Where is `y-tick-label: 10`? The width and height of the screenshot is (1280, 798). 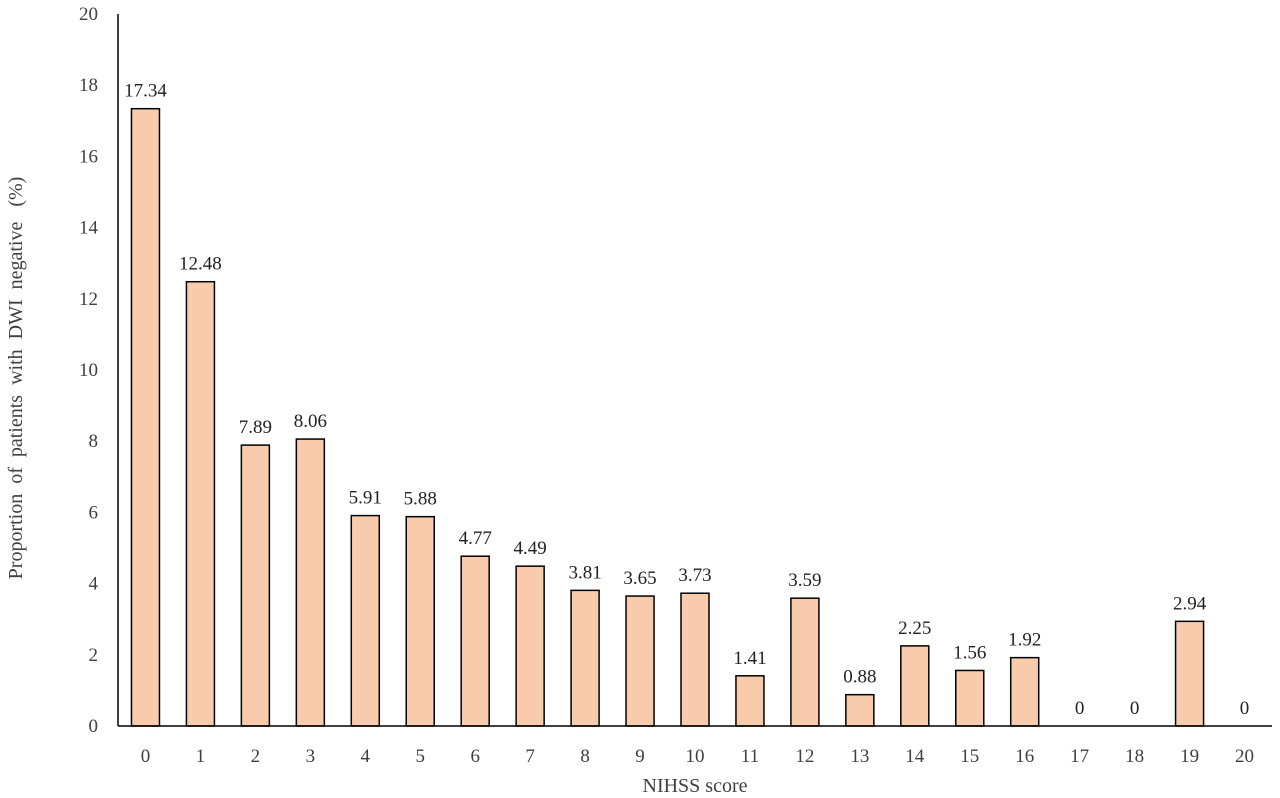
y-tick-label: 10 is located at coordinates (88, 370).